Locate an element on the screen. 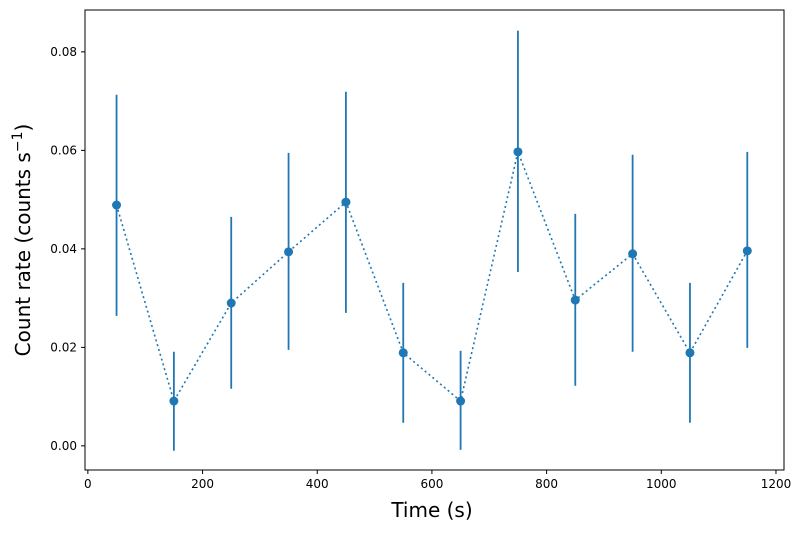  y-tick-label: 0.02 is located at coordinates (63, 347).